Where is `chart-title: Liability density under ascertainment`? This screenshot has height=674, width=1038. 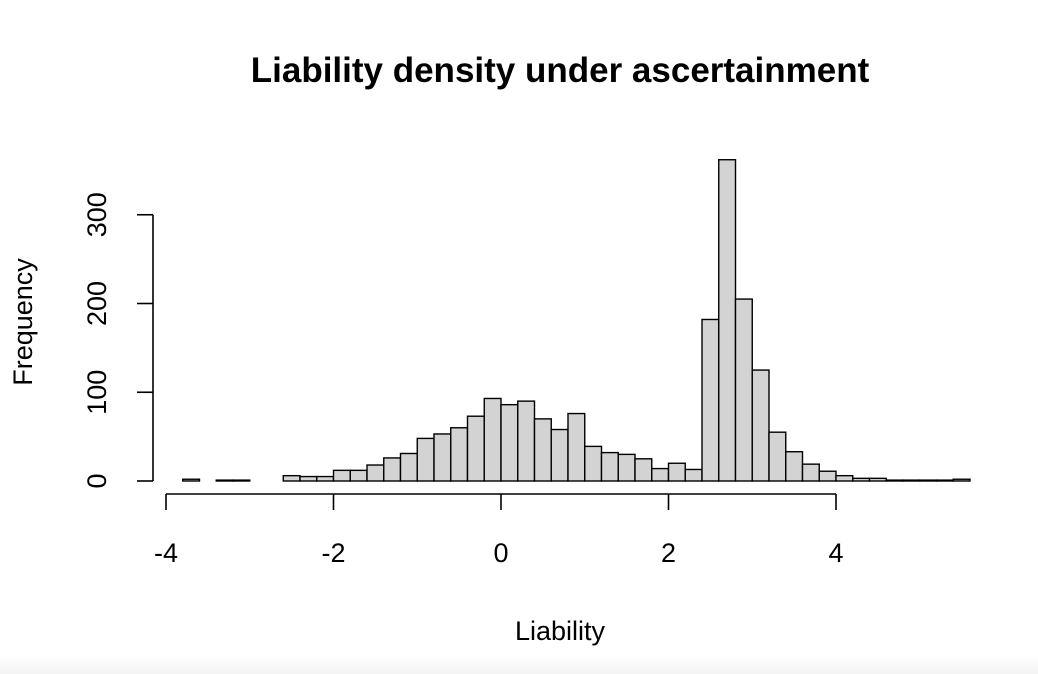
chart-title: Liability density under ascertainment is located at coordinates (560, 70).